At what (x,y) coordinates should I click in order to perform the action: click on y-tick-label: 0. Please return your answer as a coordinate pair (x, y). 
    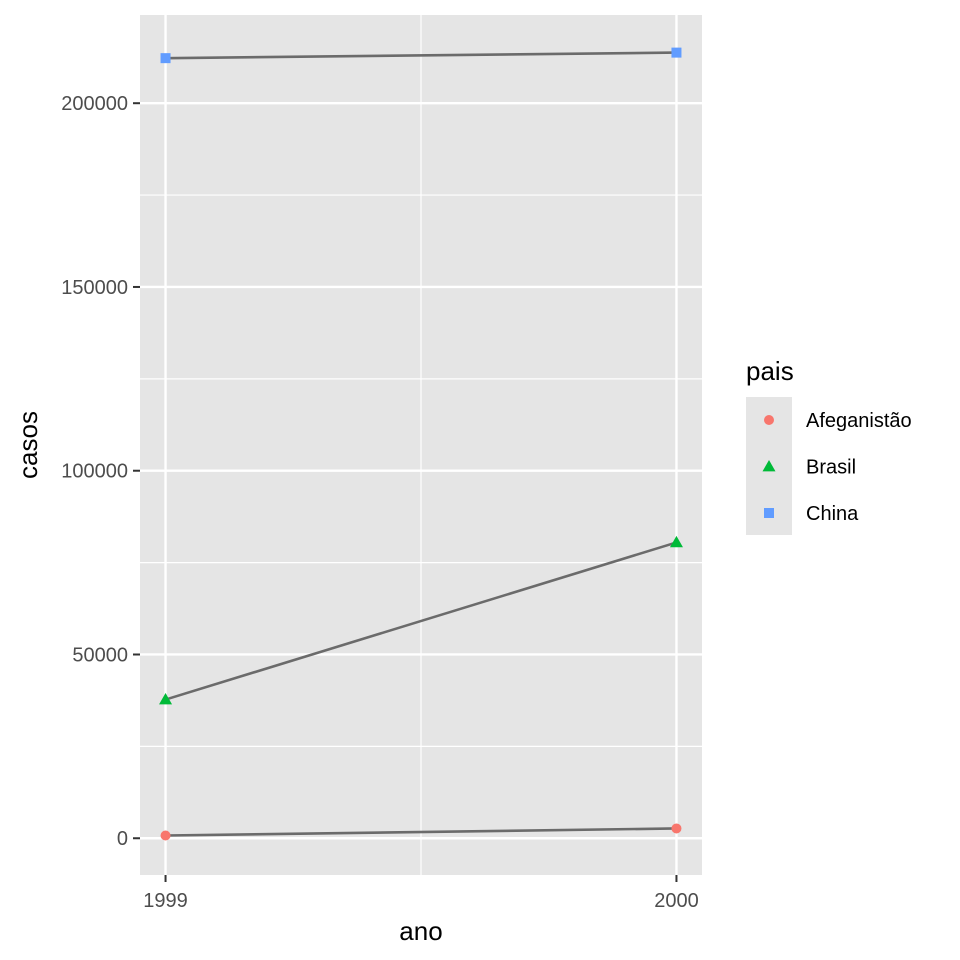
    Looking at the image, I should click on (122, 839).